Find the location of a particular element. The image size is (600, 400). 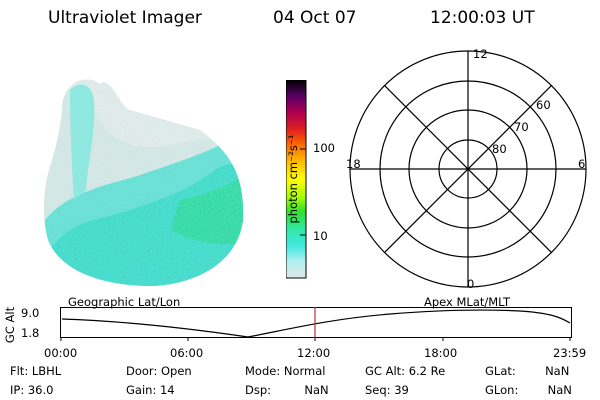

status-filter-label: Flt: is located at coordinates (19, 371).